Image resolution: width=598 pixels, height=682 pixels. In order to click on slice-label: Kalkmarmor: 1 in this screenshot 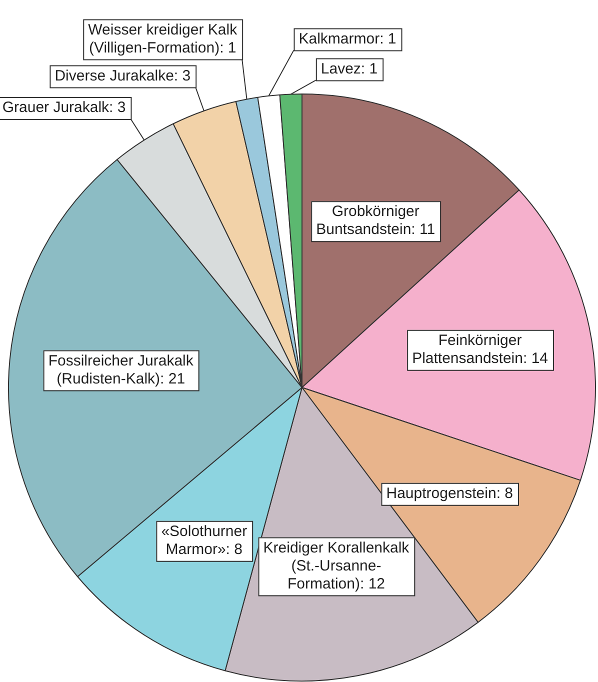, I will do `click(347, 39)`.